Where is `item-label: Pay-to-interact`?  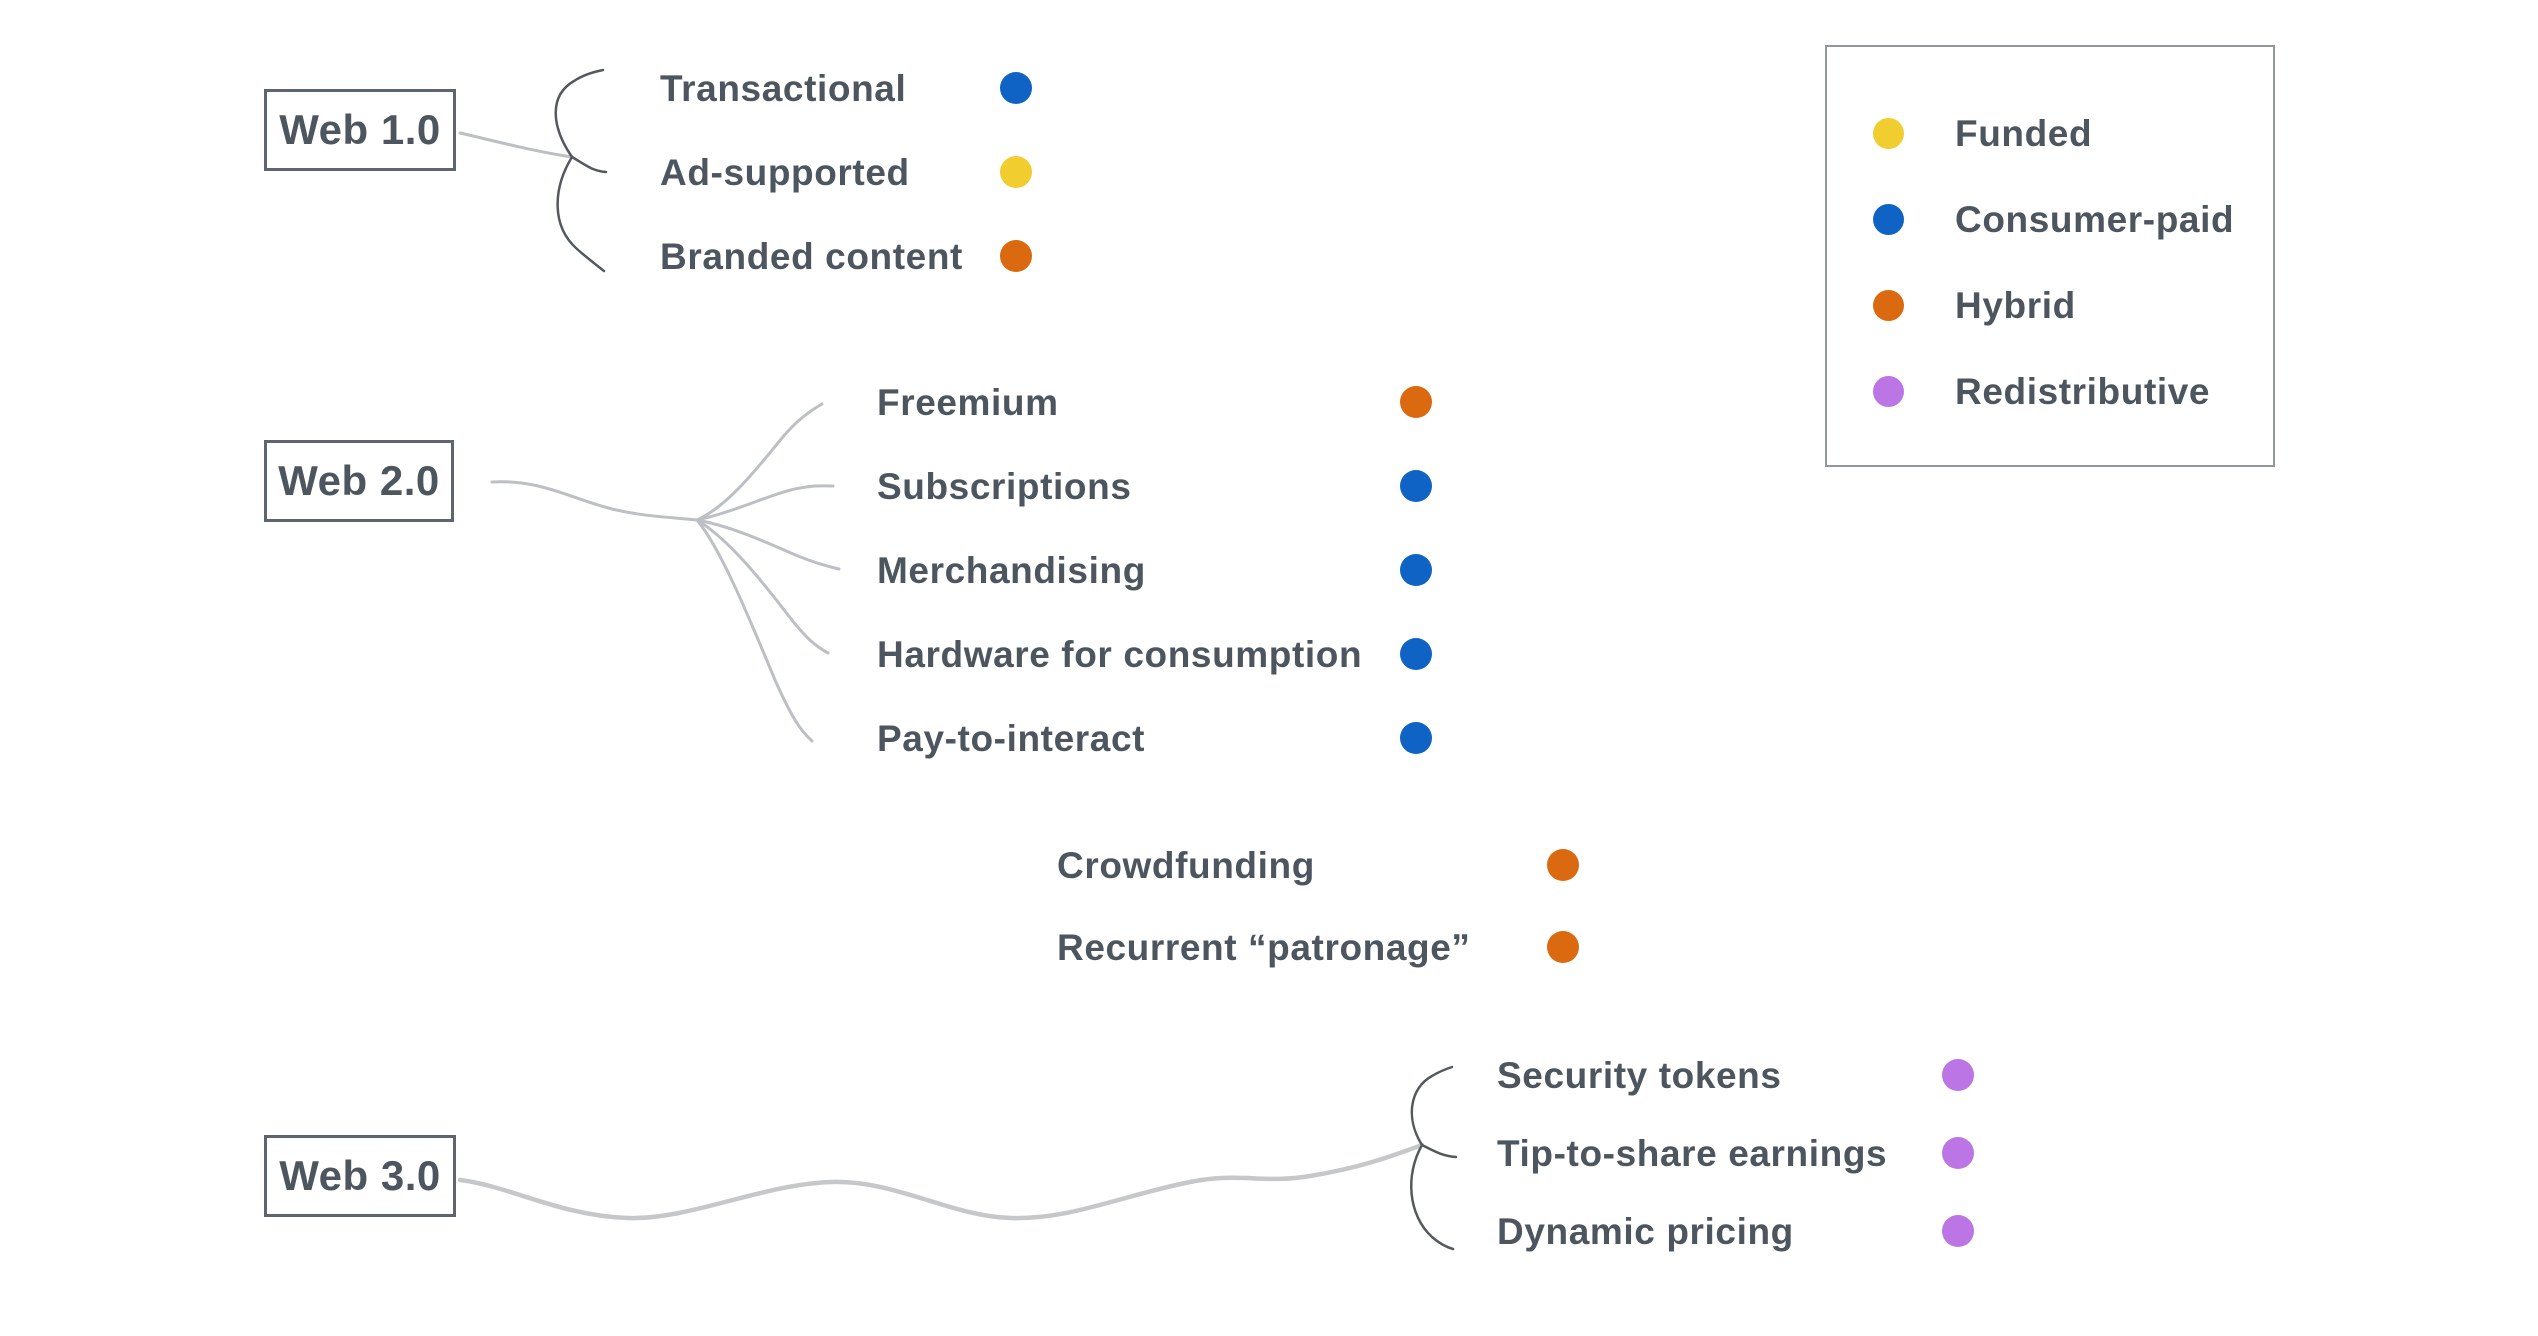
item-label: Pay-to-interact is located at coordinates (1011, 738).